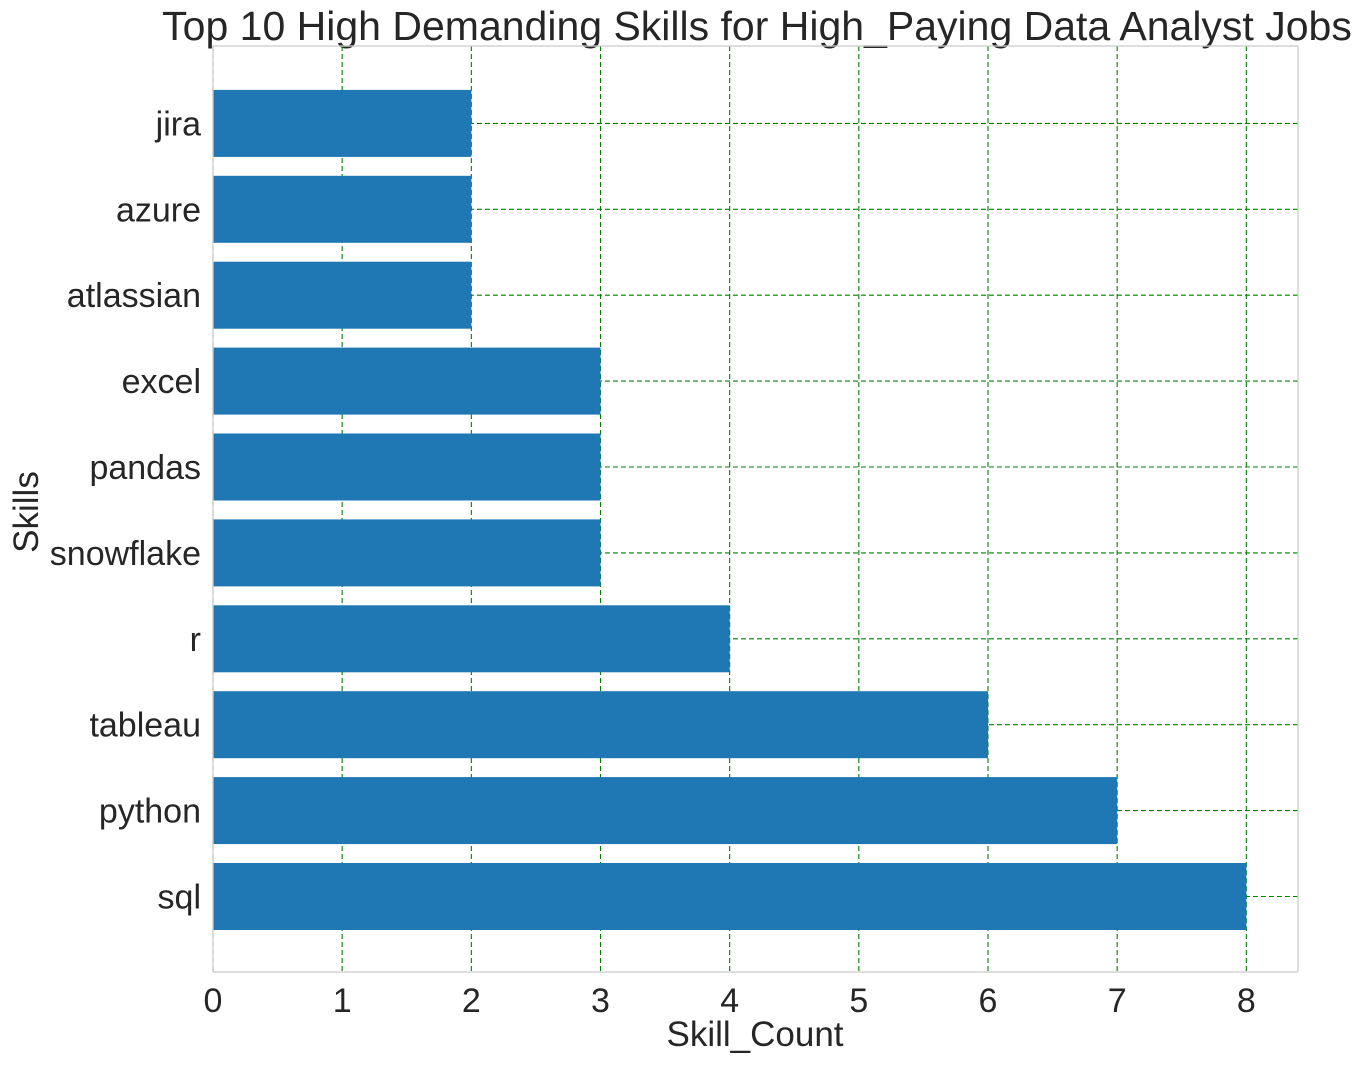  Describe the element at coordinates (730, 896) in the screenshot. I see `bar-sql` at that location.